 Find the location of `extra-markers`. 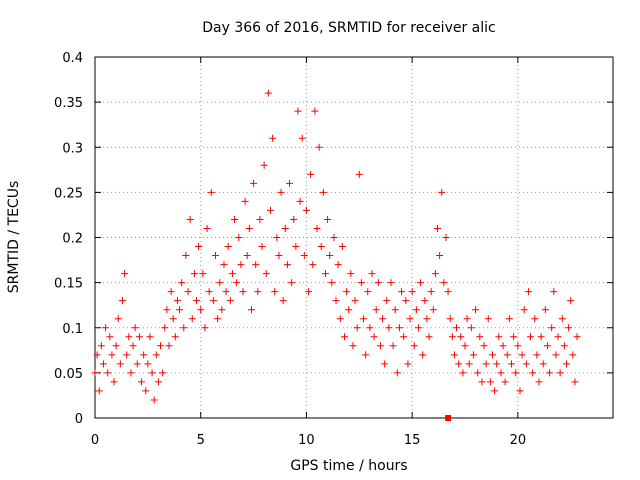

extra-markers is located at coordinates (448, 418).